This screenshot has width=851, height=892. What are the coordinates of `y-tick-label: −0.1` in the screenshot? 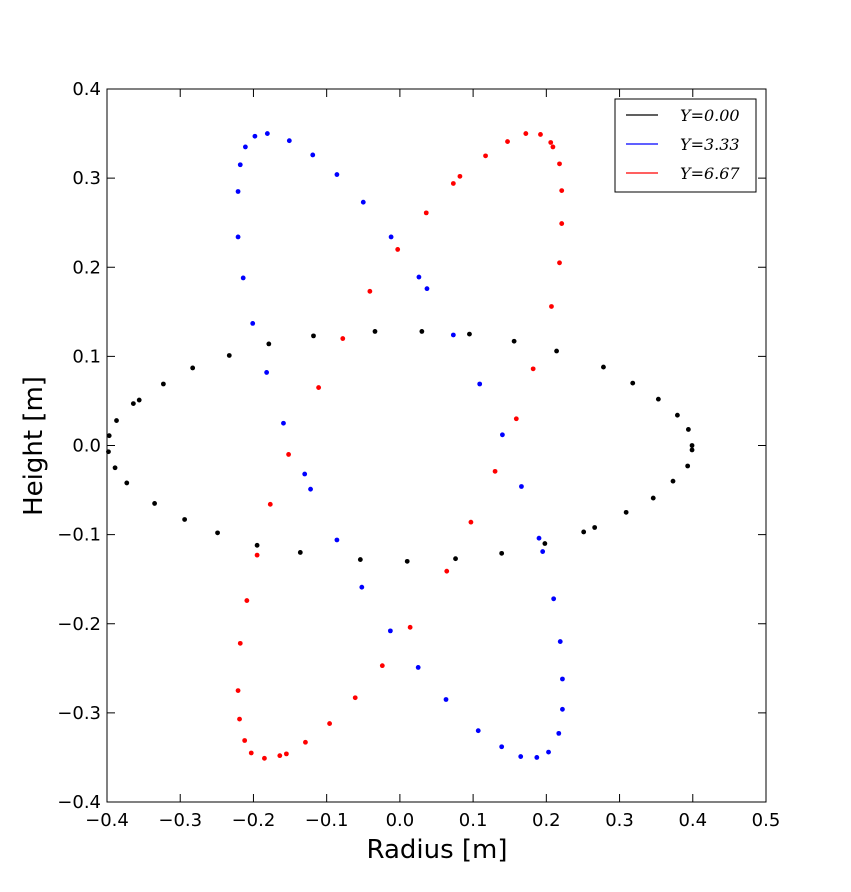 It's located at (79, 535).